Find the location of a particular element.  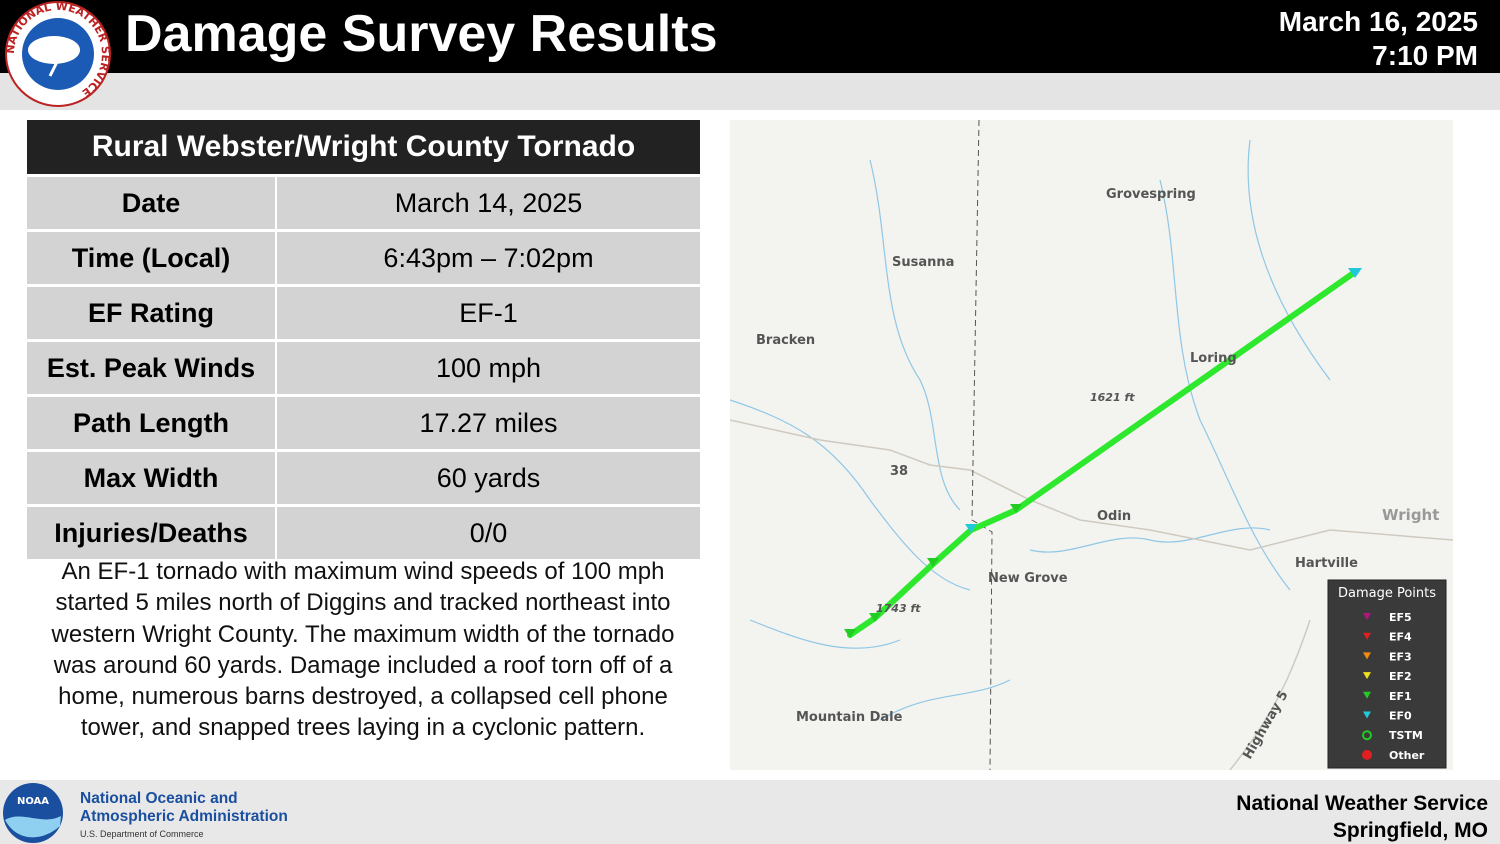

nws-logo: NATIONAL WEATHER SERVICE is located at coordinates (58, 53).